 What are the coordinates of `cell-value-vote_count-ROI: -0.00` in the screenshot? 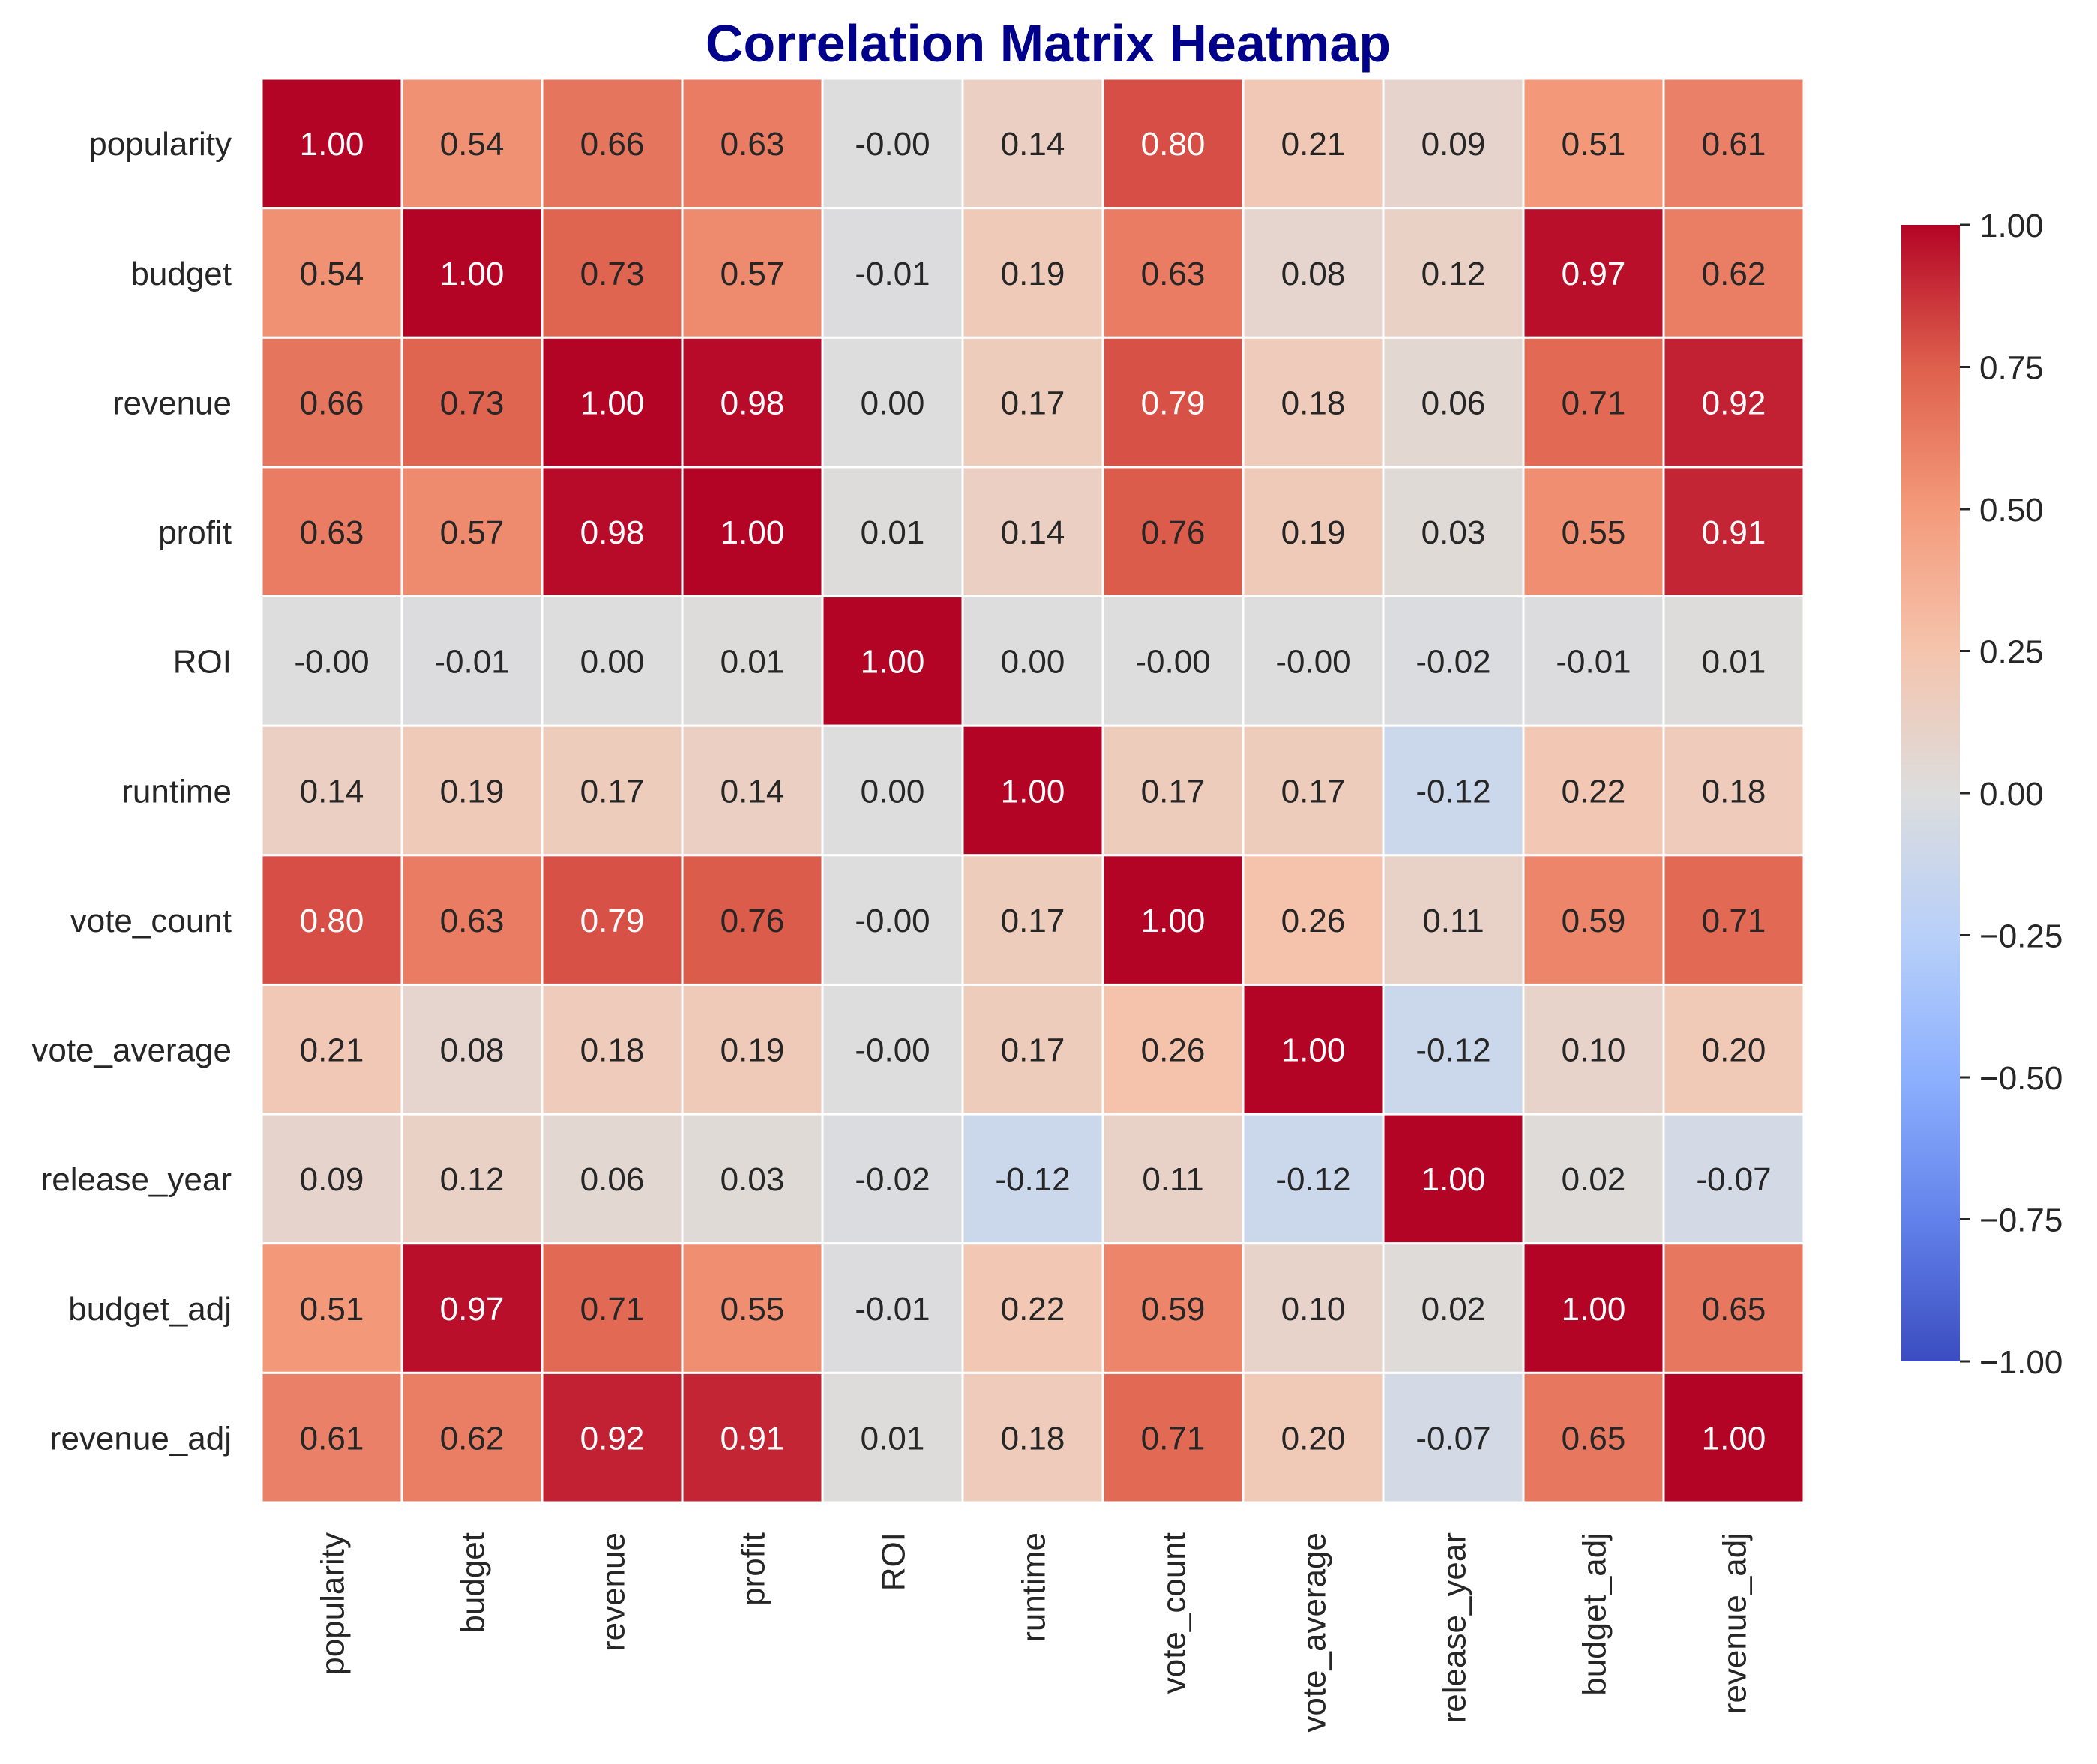 It's located at (892, 921).